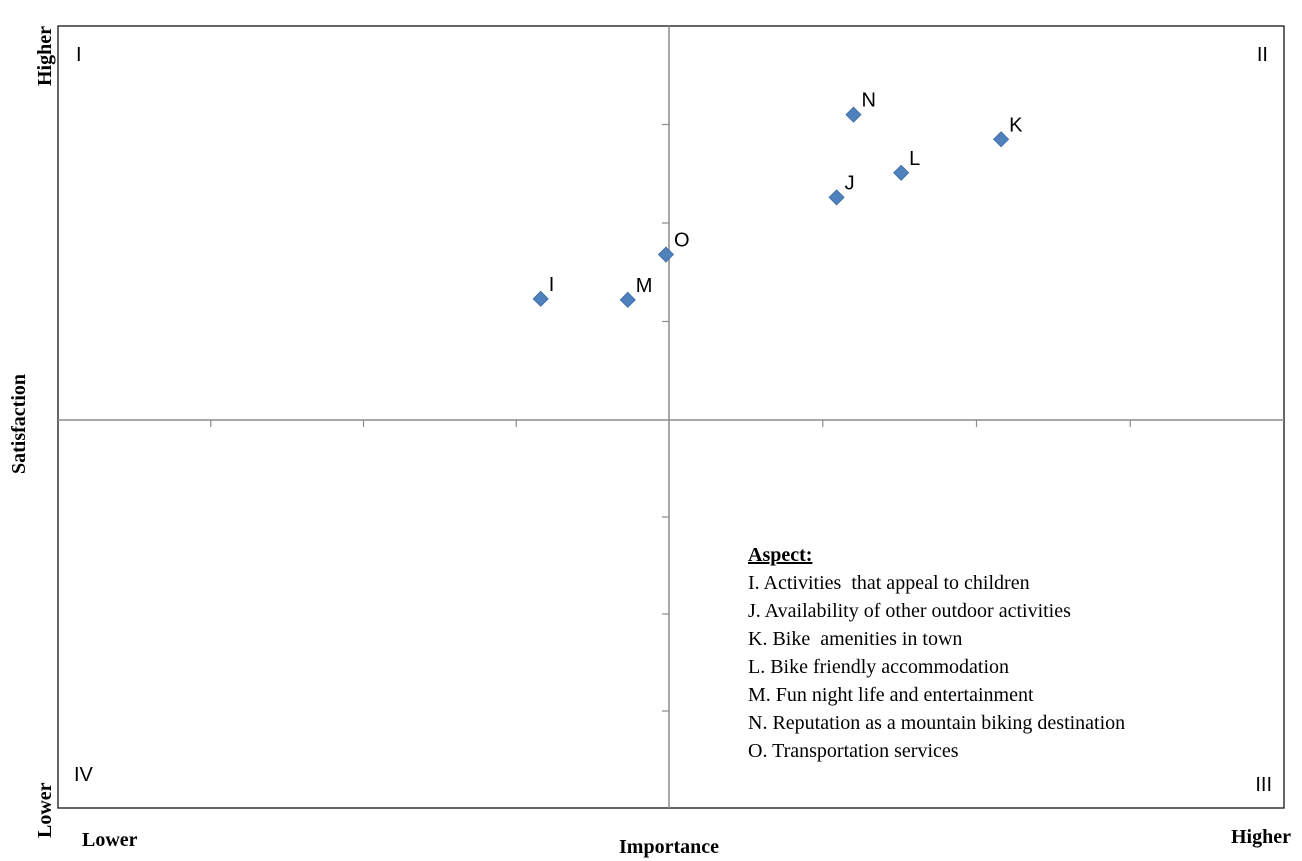  What do you see at coordinates (682, 241) in the screenshot?
I see `data-label-o: O` at bounding box center [682, 241].